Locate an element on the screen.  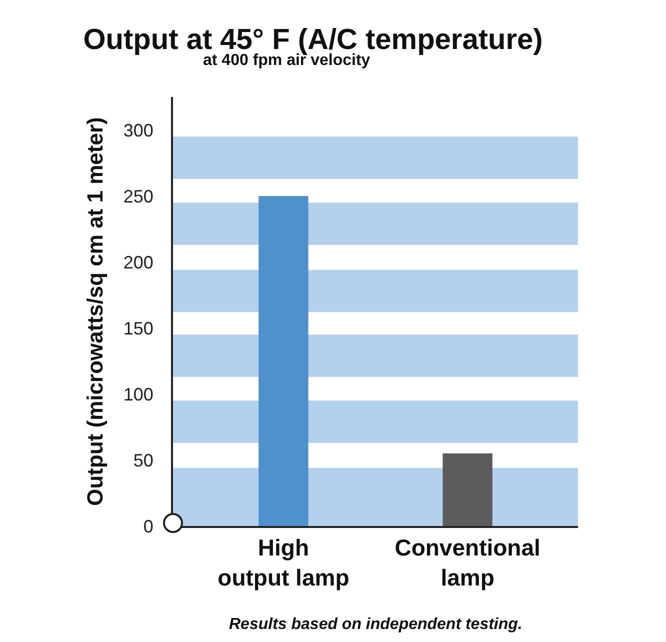
y-tick-label: 150 is located at coordinates (138, 328).